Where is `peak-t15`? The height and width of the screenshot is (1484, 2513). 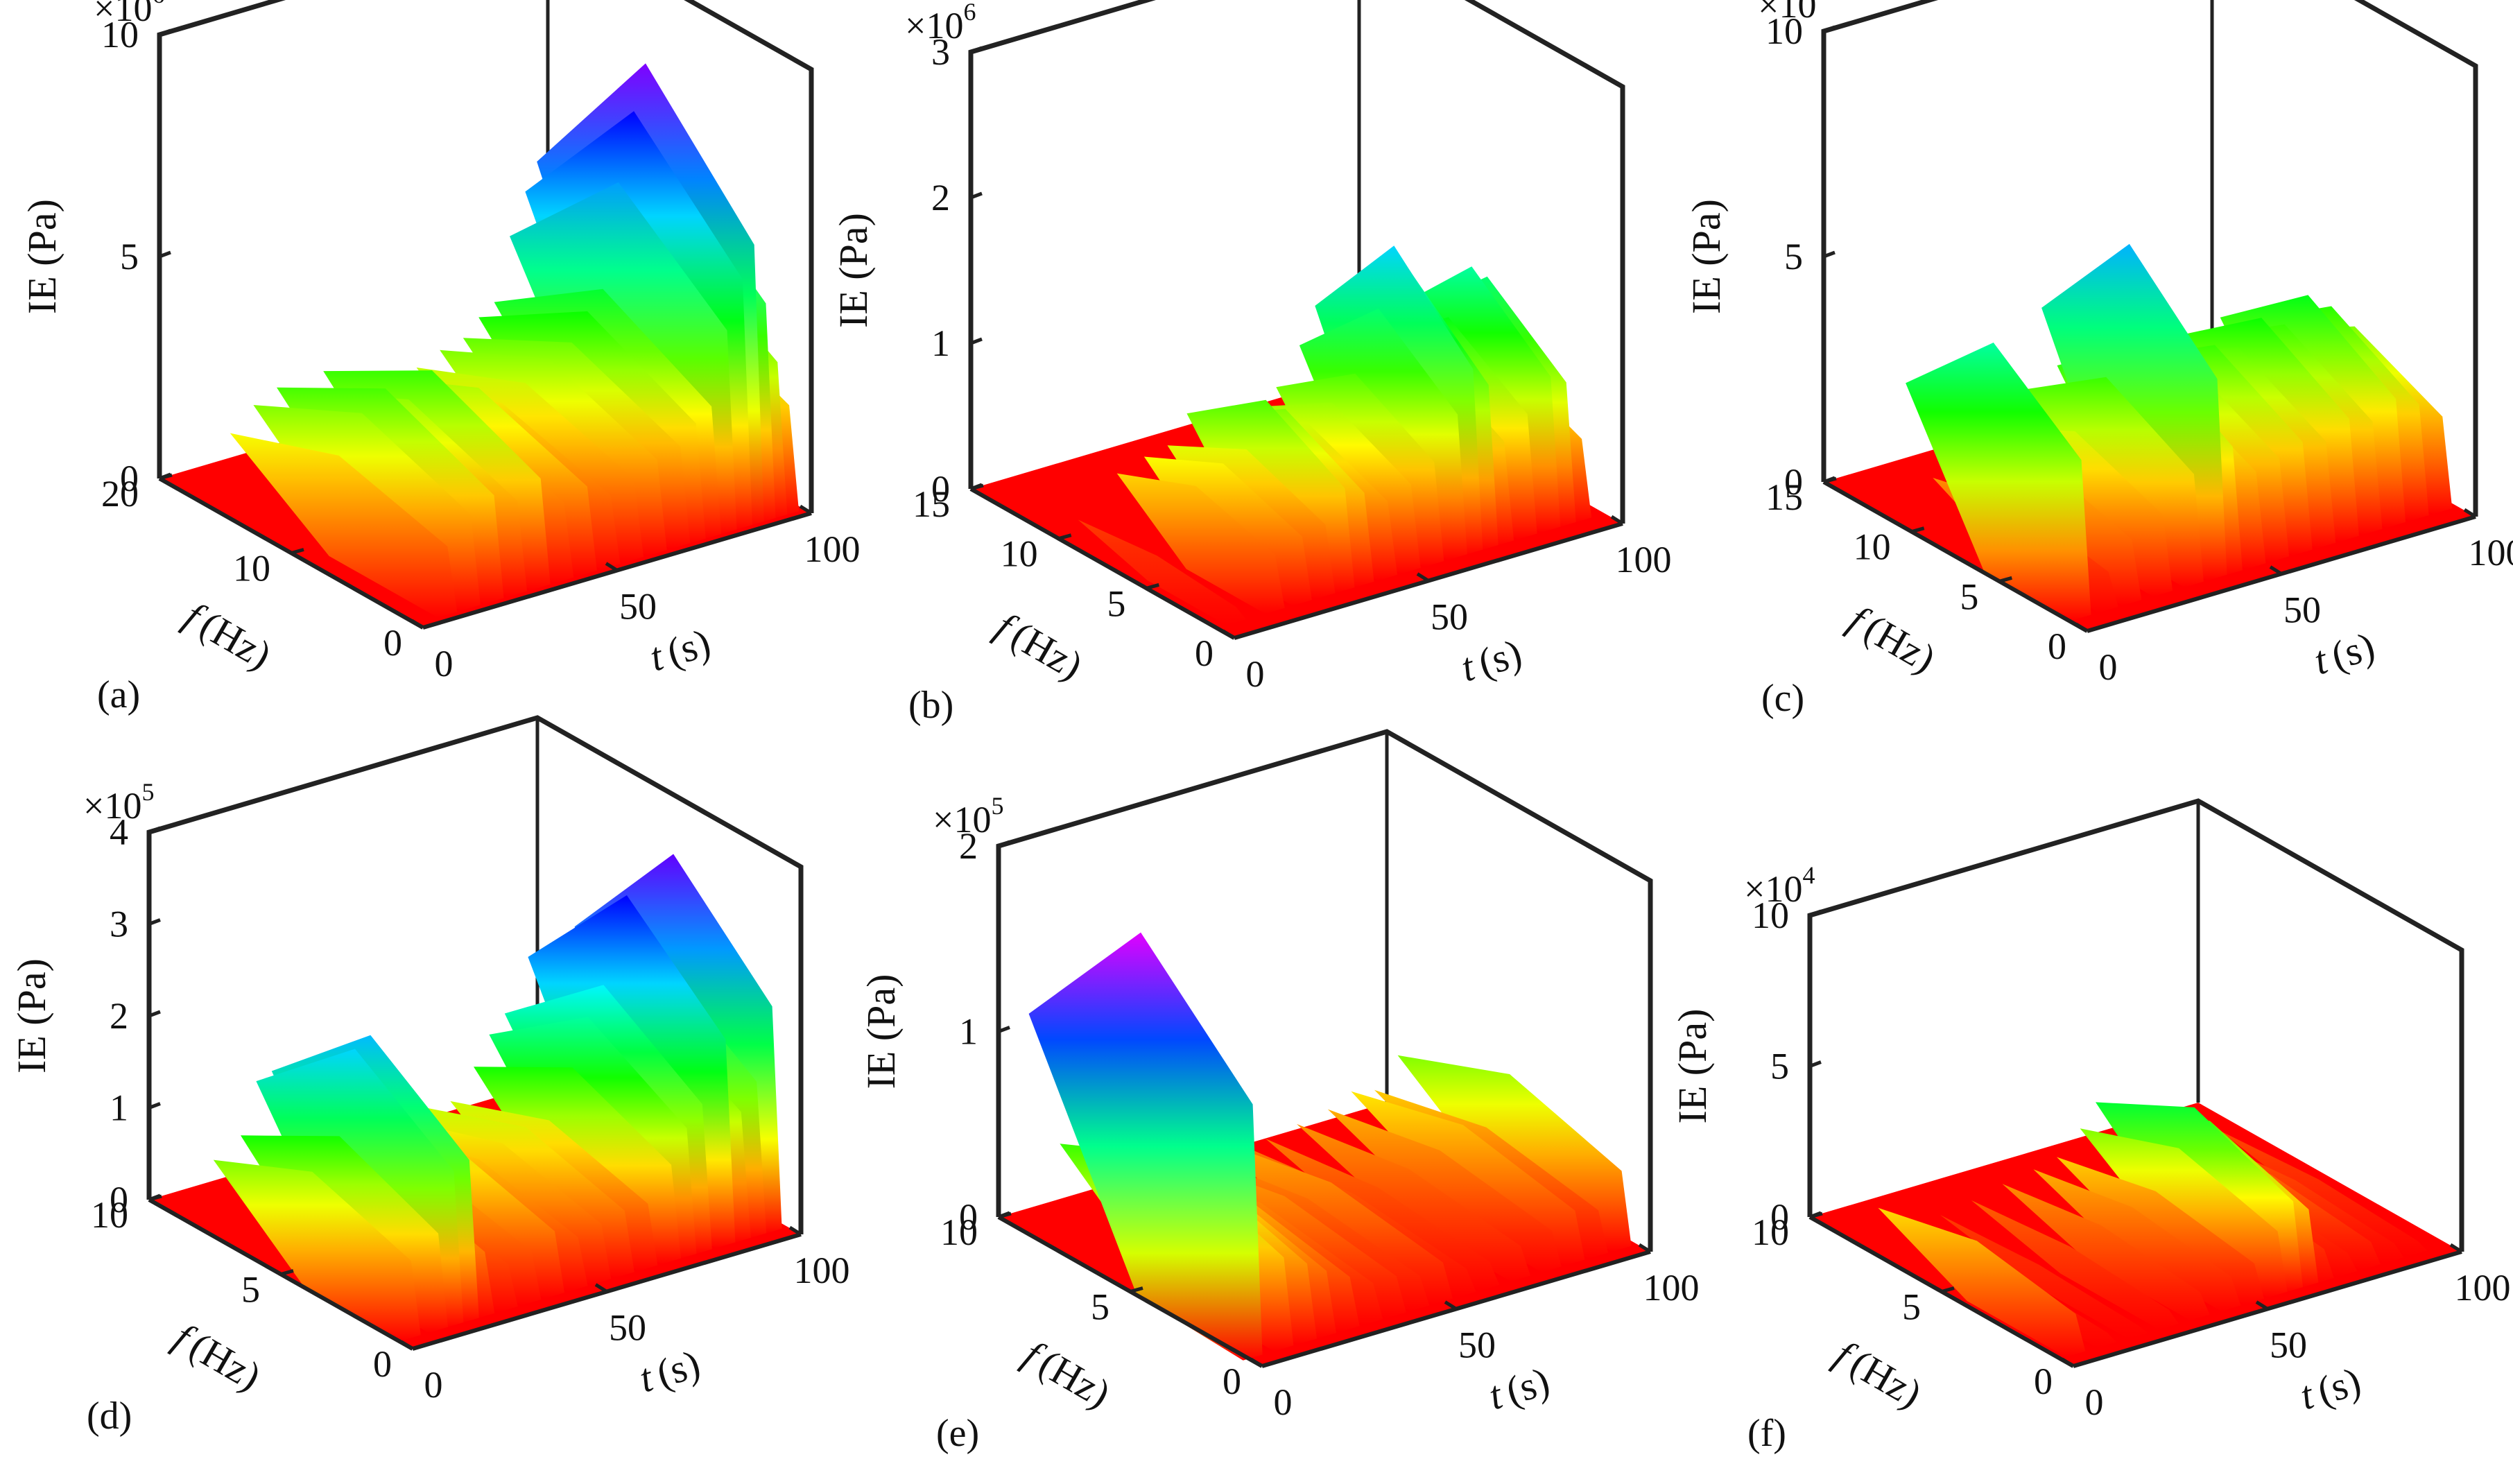
peak-t15 is located at coordinates (1200, 543).